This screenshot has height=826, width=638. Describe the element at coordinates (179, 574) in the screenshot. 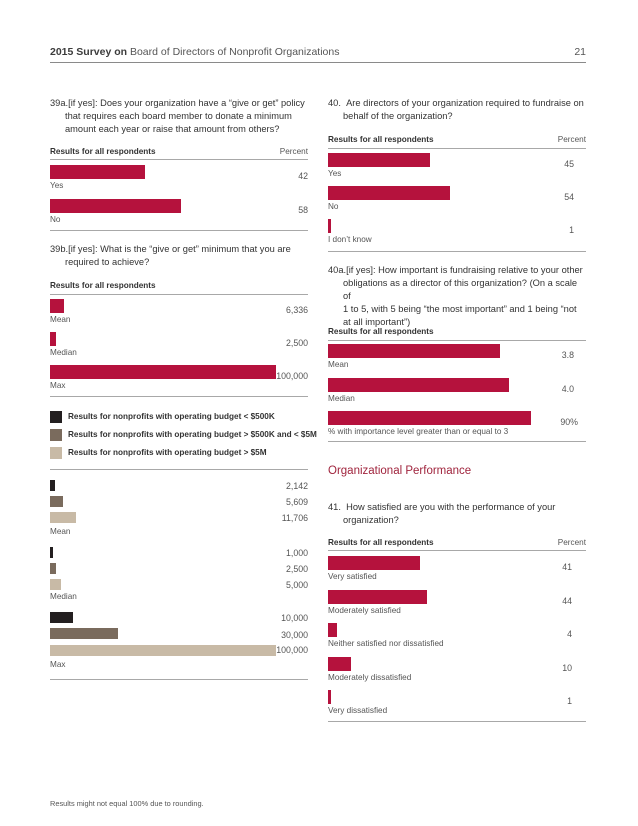

I see `group-median: 1,000 2,500 5,000 Median` at that location.